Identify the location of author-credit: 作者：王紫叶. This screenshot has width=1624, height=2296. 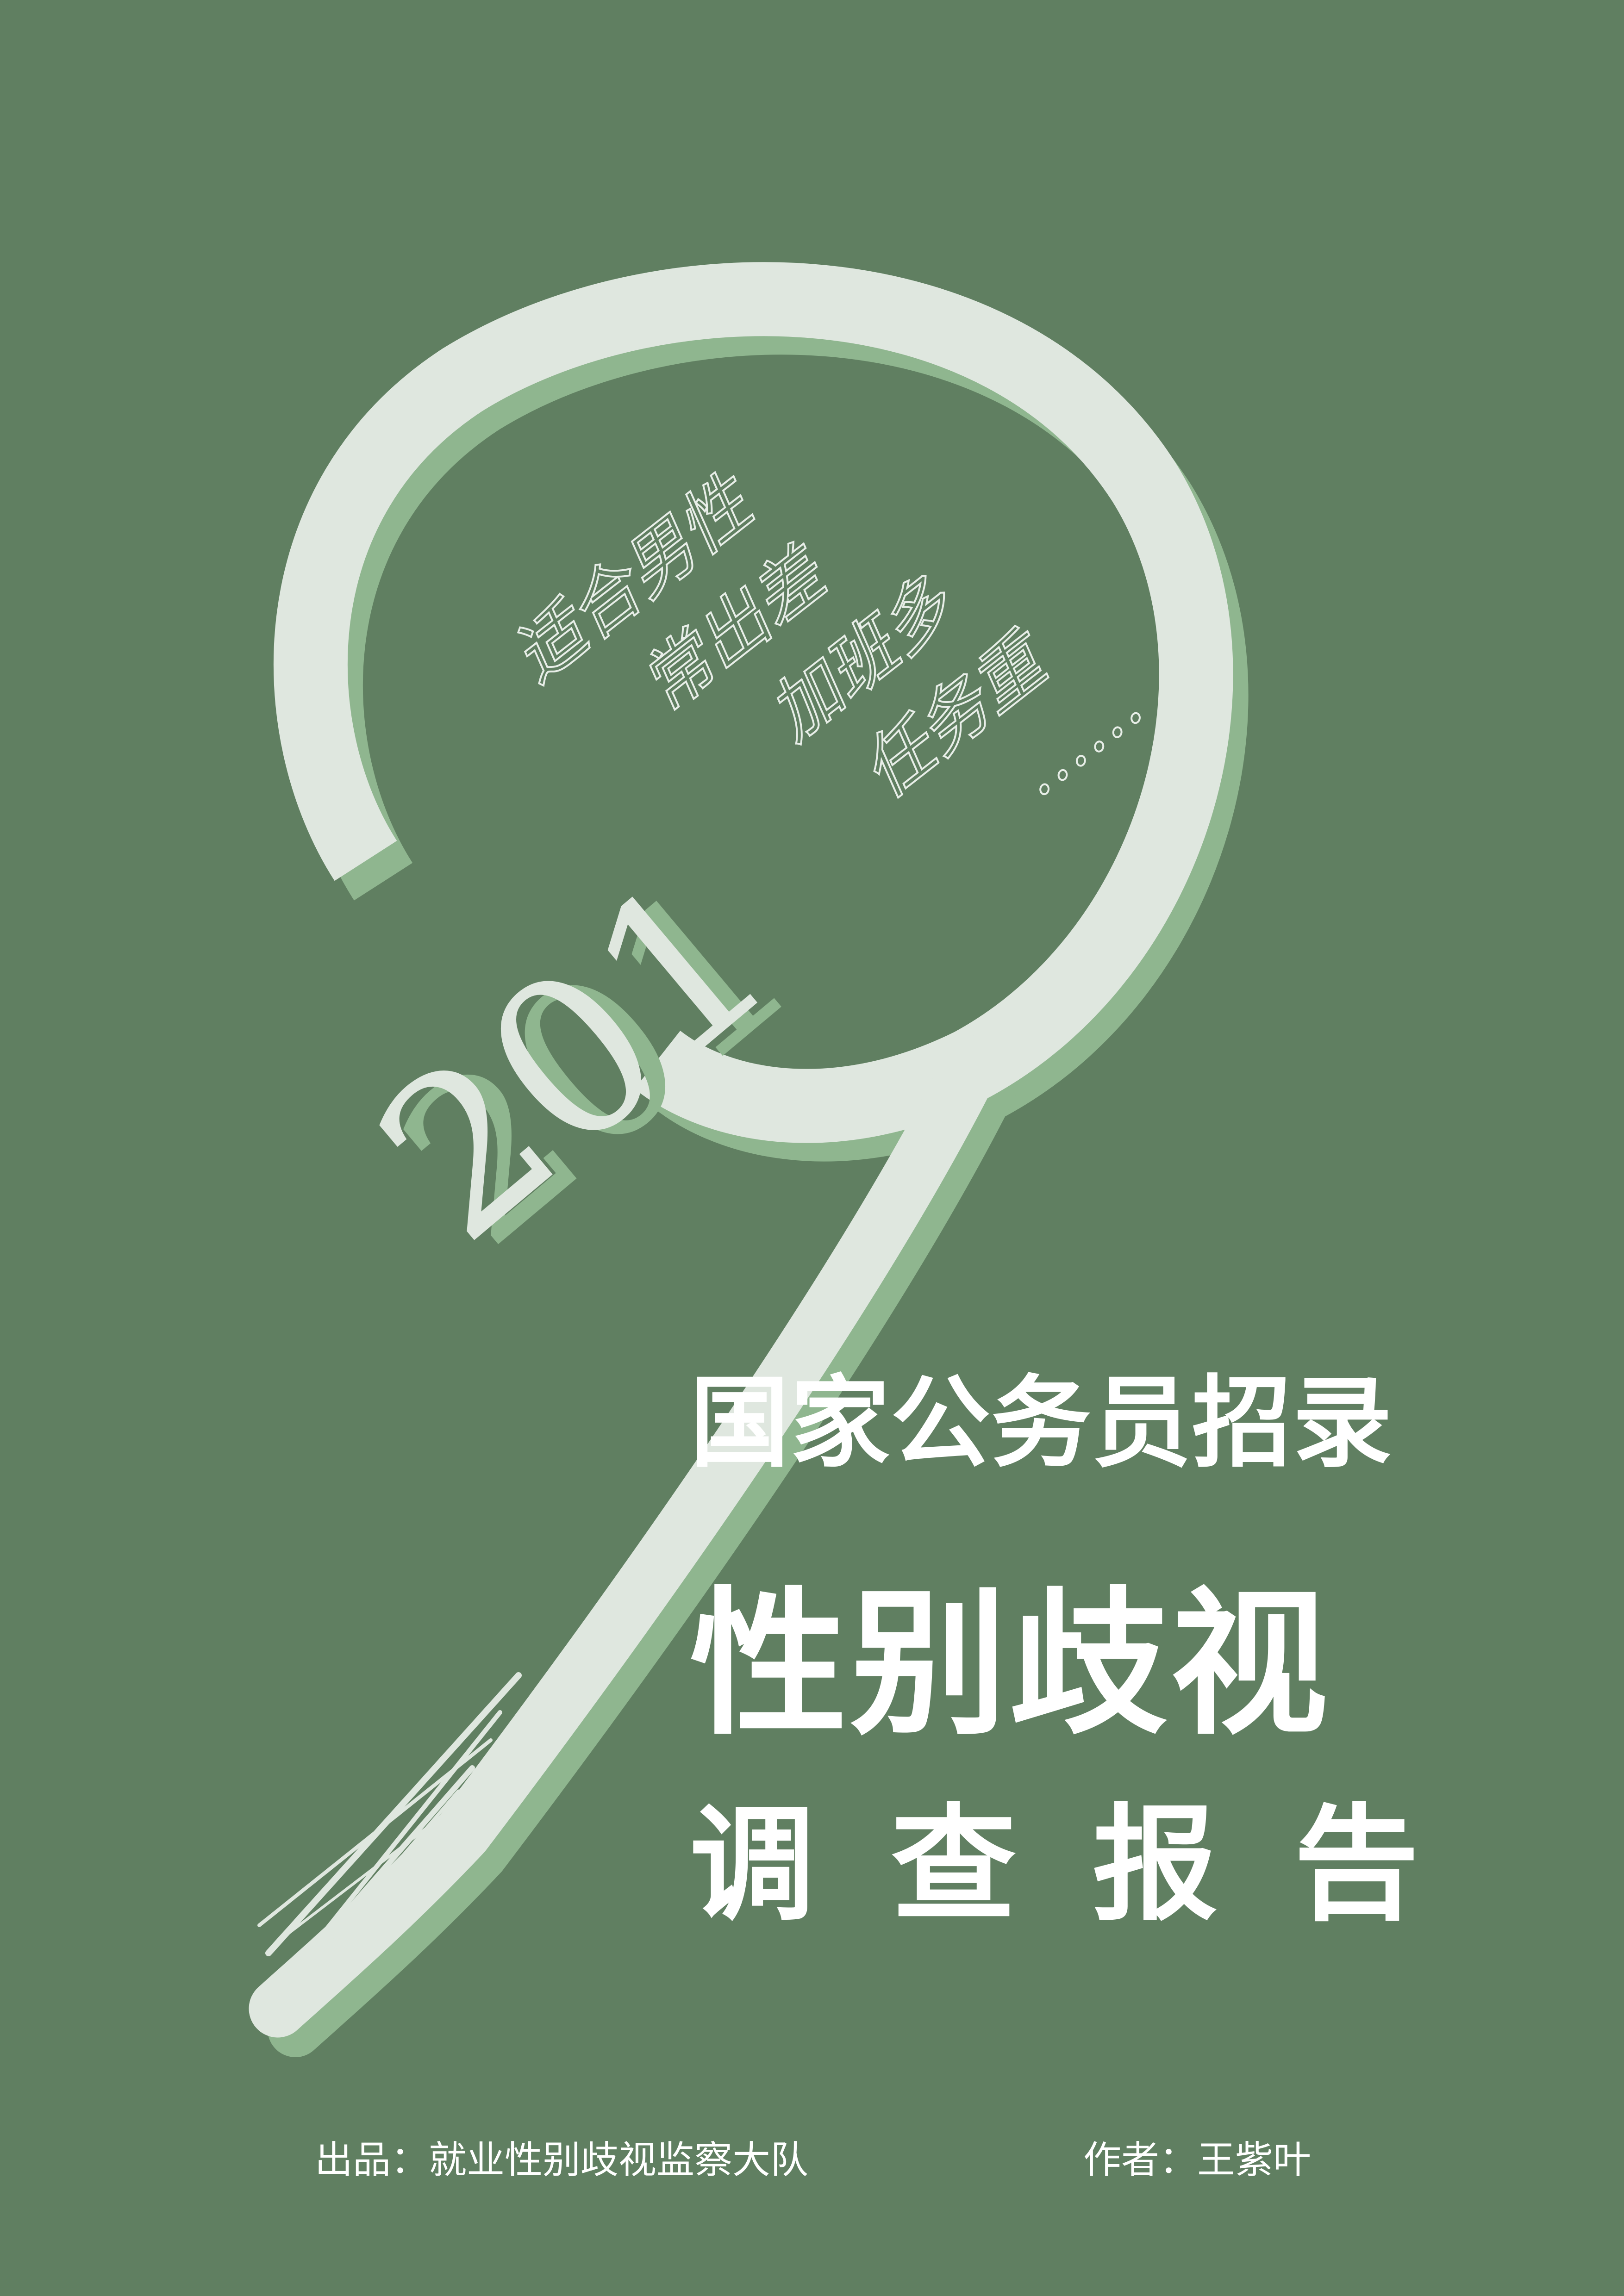
(1197, 2160).